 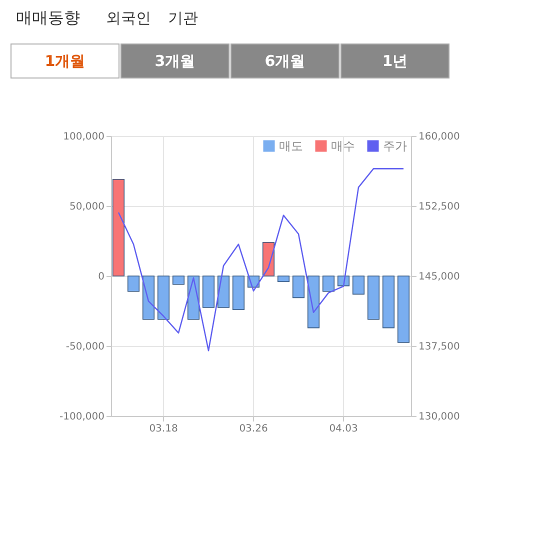 I want to click on text: 3개월, so click(x=175, y=61).